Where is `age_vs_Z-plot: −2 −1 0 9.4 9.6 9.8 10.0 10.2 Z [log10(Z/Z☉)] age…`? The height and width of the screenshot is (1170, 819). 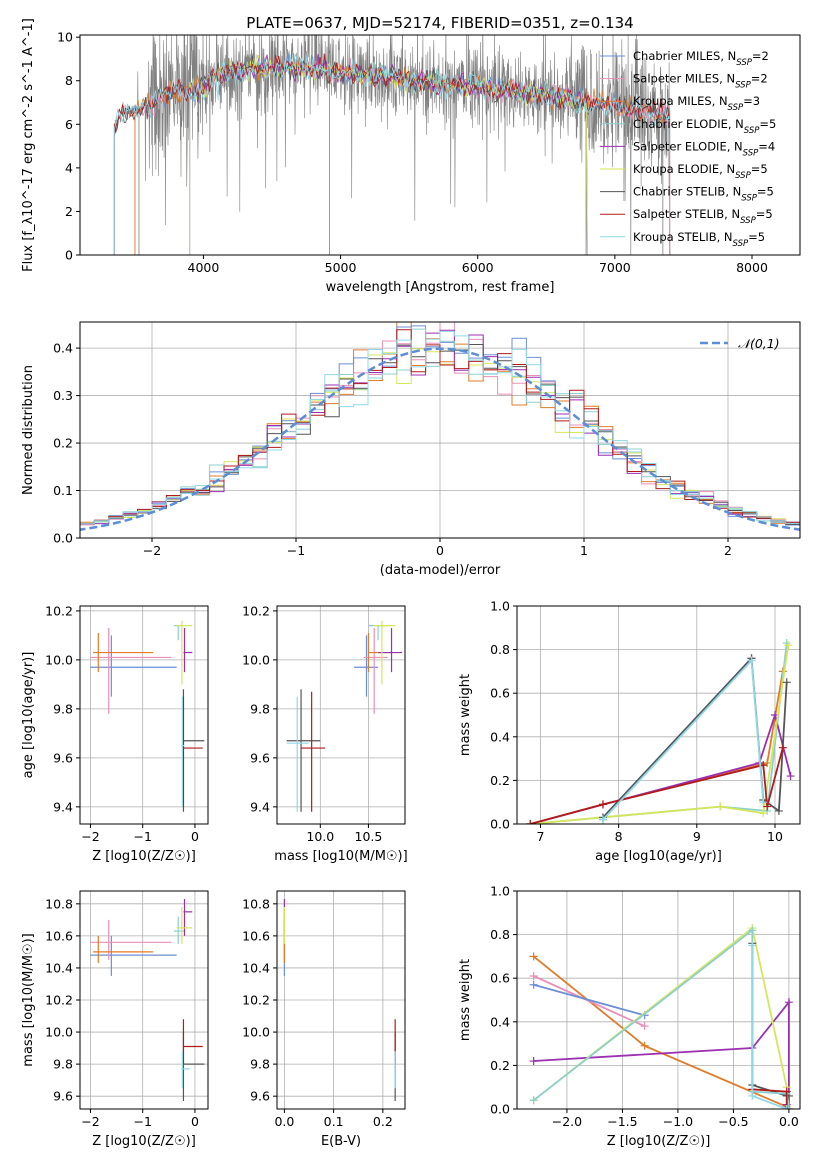
age_vs_Z-plot: −2 −1 0 9.4 9.6 9.8 10.0 10.2 Z [log10(Z/Z☉)] age… is located at coordinates (115, 733).